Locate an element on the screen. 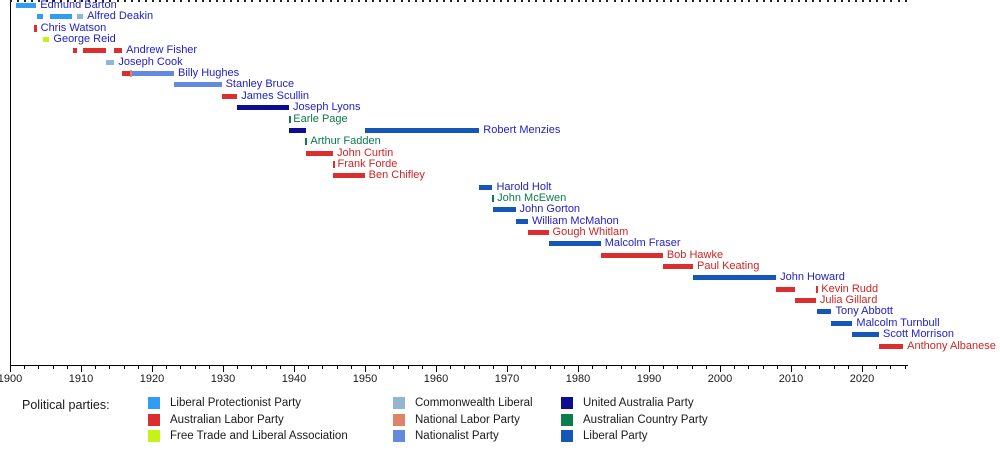 This screenshot has height=453, width=1000. term-bar-united_australia is located at coordinates (297, 130).